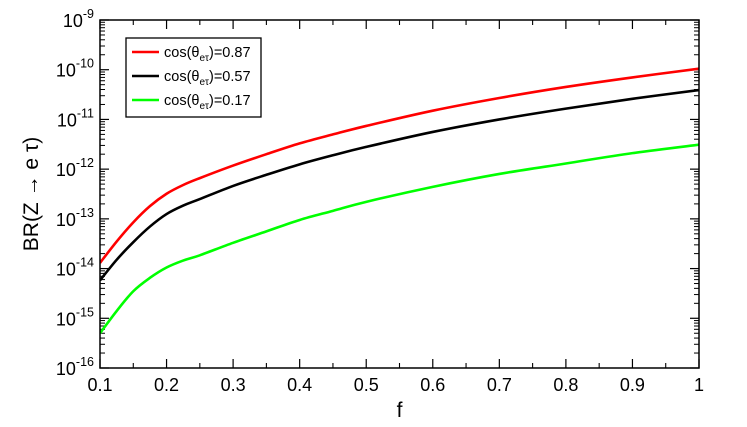 The height and width of the screenshot is (427, 747). I want to click on x-tick-label: 0.7, so click(499, 385).